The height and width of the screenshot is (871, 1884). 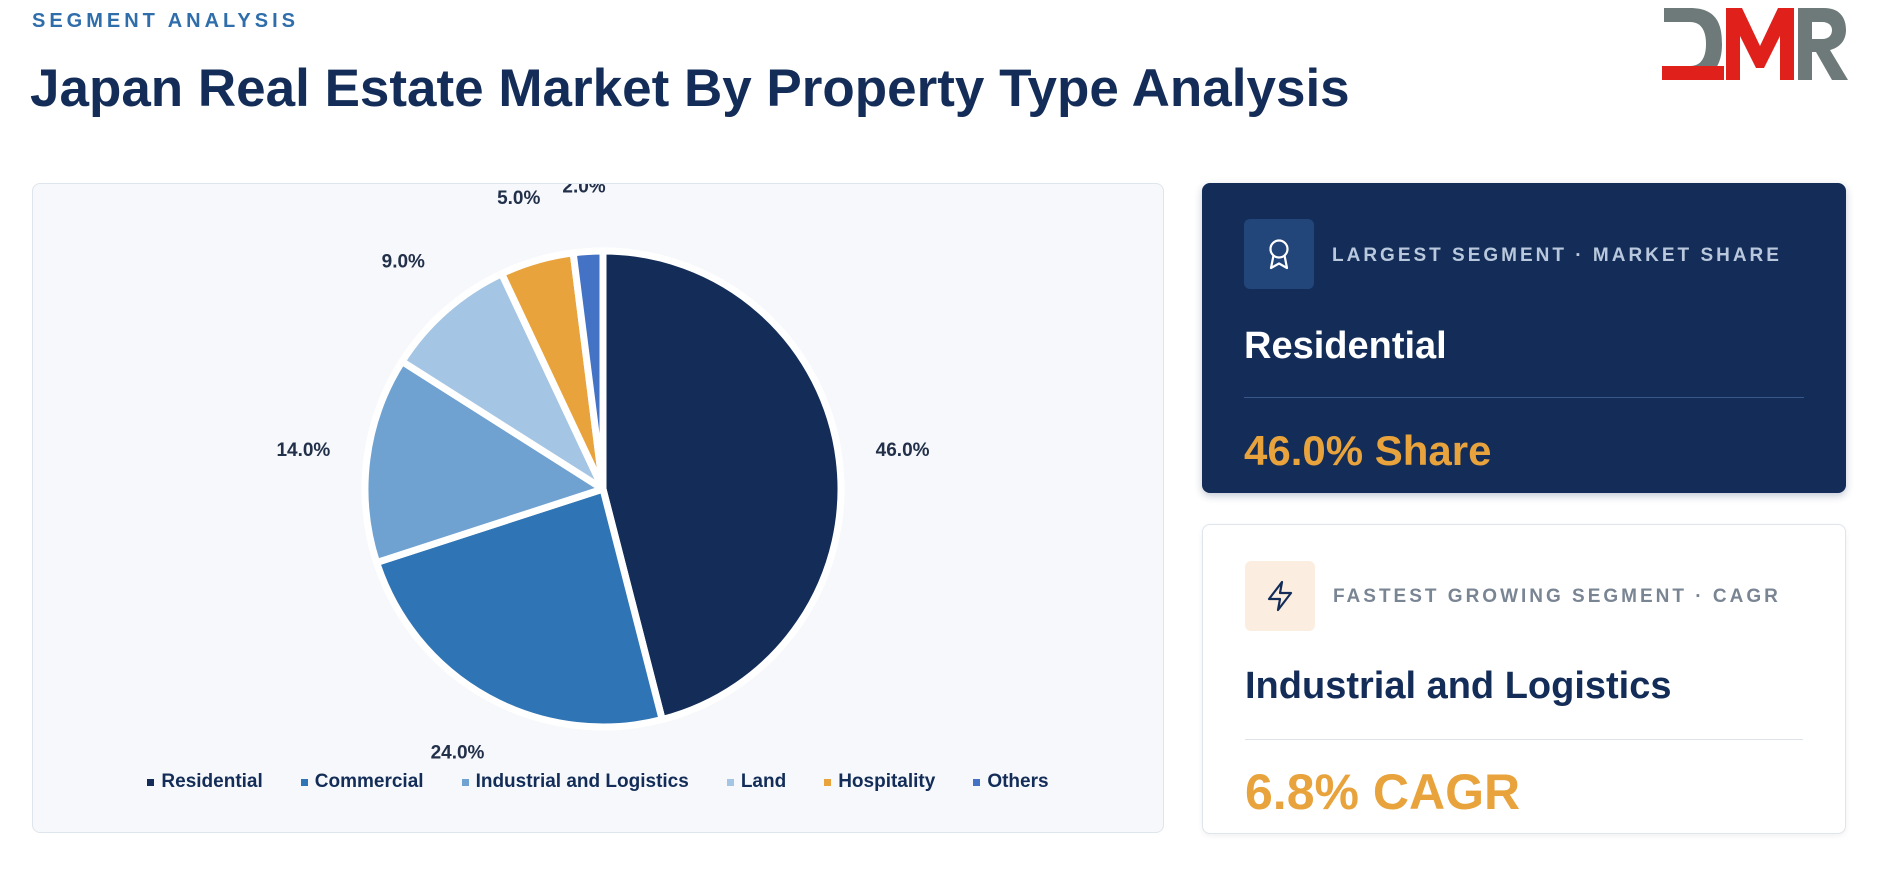 What do you see at coordinates (1557, 255) in the screenshot?
I see `largest-segment-label: LARGEST SEGMENT · MARKET SHARE` at bounding box center [1557, 255].